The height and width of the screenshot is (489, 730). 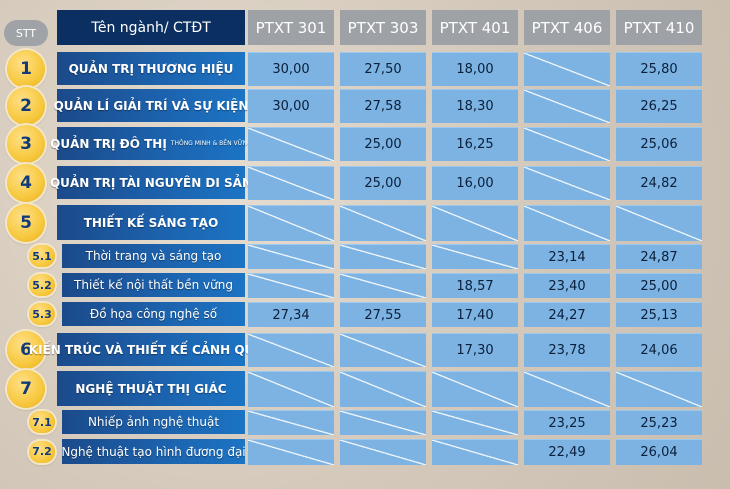 I want to click on score-cell: 24,87, so click(x=659, y=256).